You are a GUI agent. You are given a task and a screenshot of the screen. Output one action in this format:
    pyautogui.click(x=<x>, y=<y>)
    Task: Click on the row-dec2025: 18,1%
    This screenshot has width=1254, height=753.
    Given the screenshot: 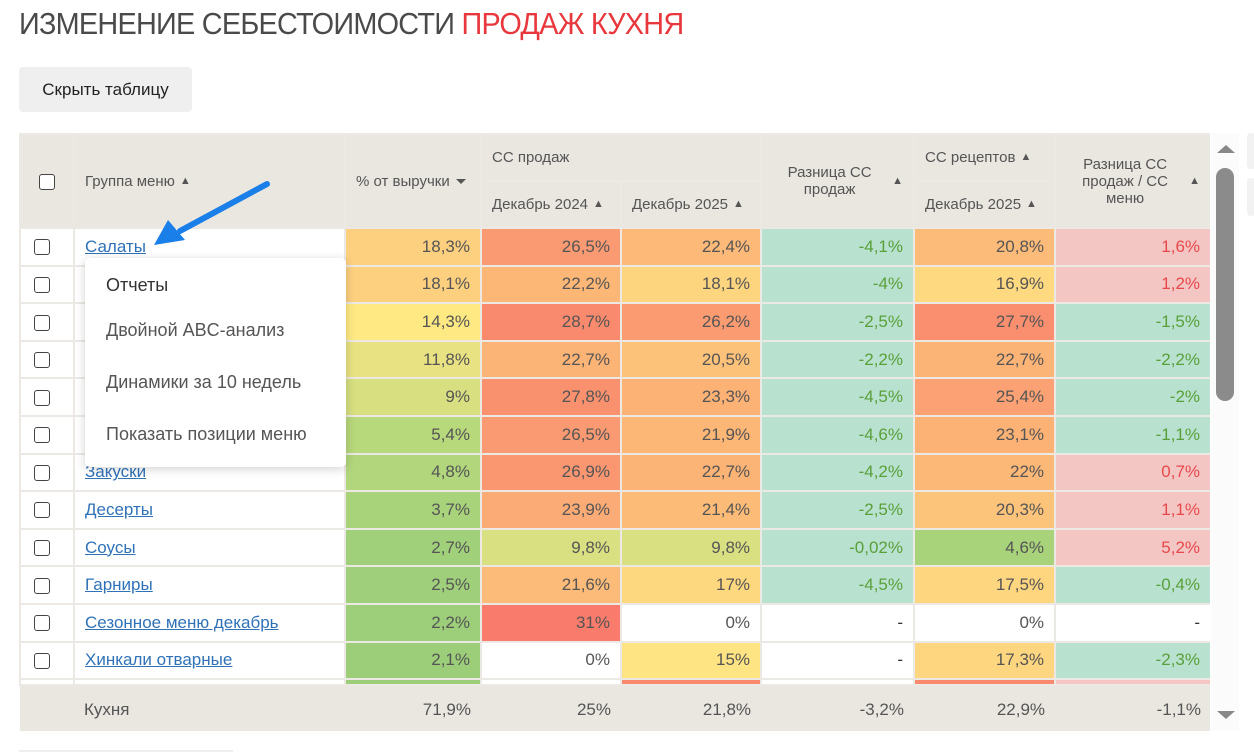 What is the action you would take?
    pyautogui.click(x=691, y=284)
    